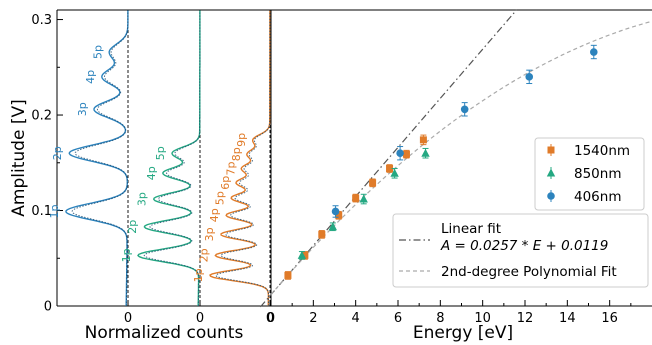 This screenshot has height=345, width=652. What do you see at coordinates (41, 211) in the screenshot?
I see `y-tick-label: 0.1` at bounding box center [41, 211].